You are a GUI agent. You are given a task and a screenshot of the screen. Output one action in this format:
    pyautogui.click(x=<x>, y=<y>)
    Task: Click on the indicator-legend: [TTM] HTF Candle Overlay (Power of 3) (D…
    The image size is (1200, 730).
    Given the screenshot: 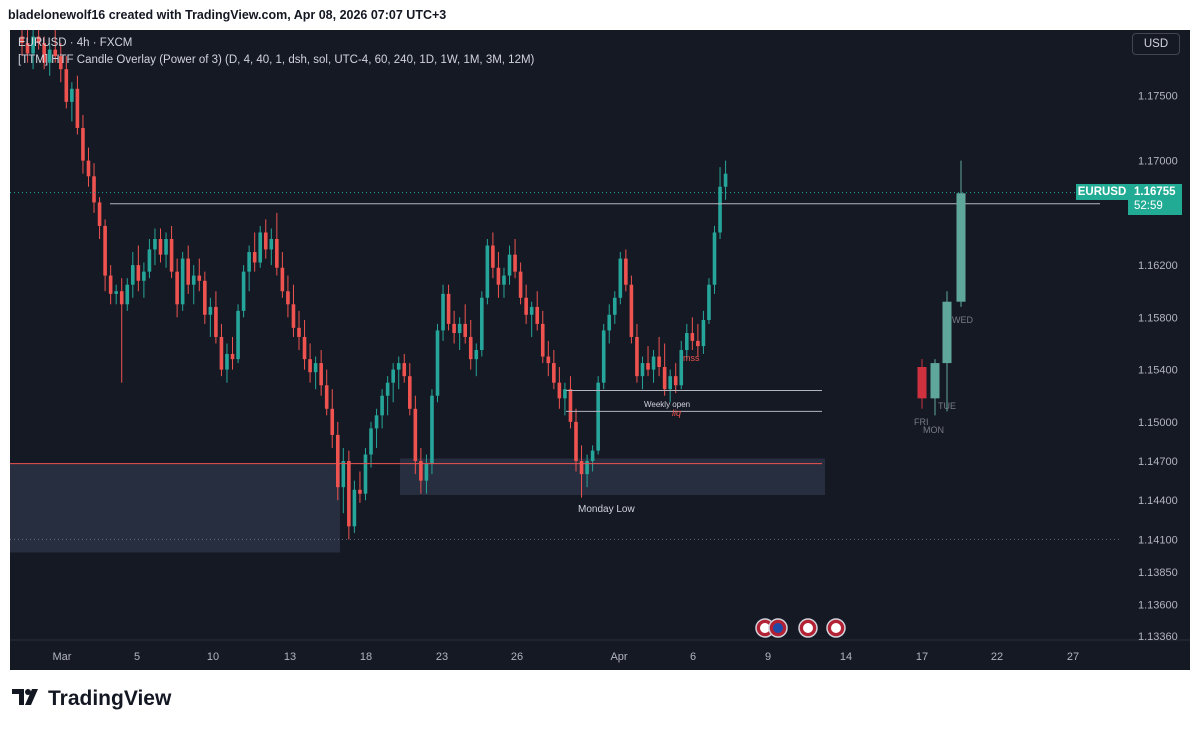 What is the action you would take?
    pyautogui.click(x=276, y=60)
    